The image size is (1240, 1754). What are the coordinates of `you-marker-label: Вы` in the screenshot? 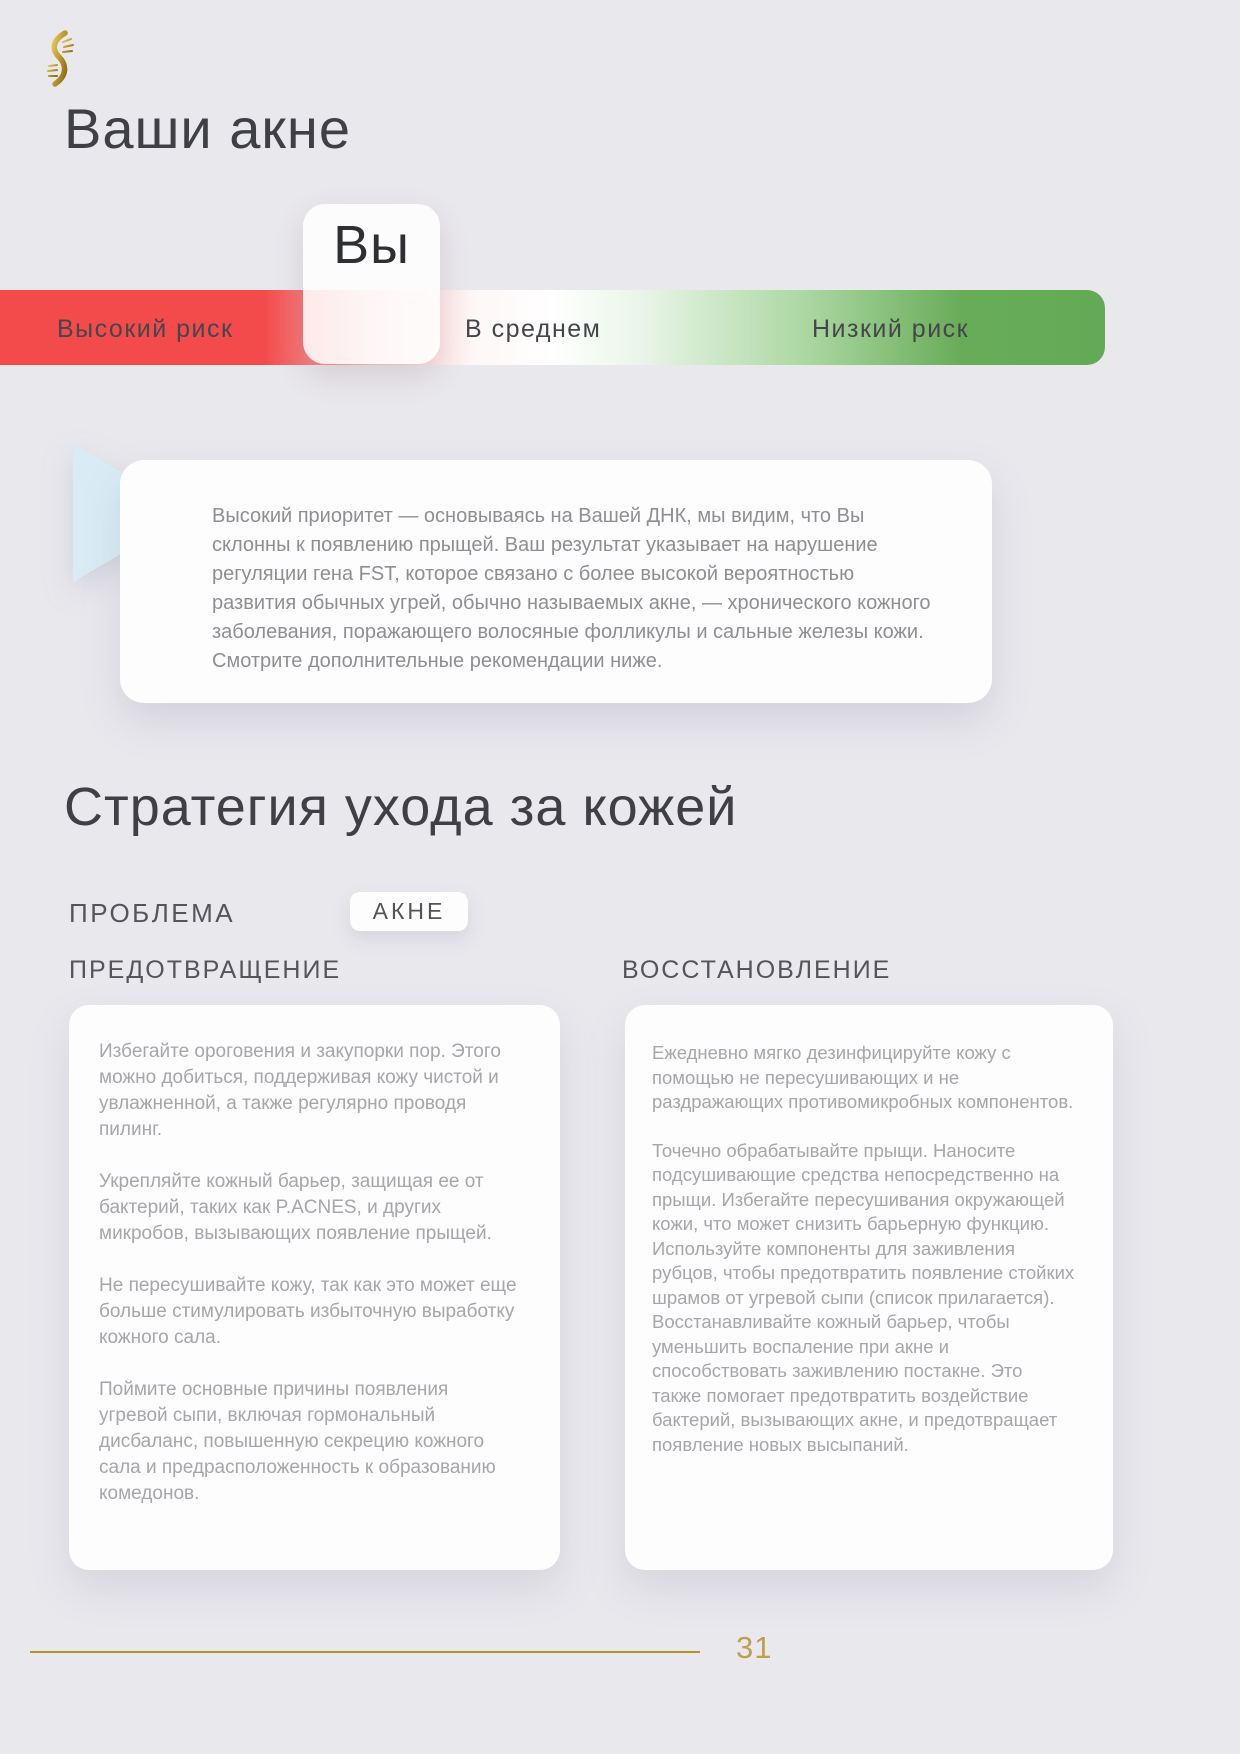 It's located at (371, 245).